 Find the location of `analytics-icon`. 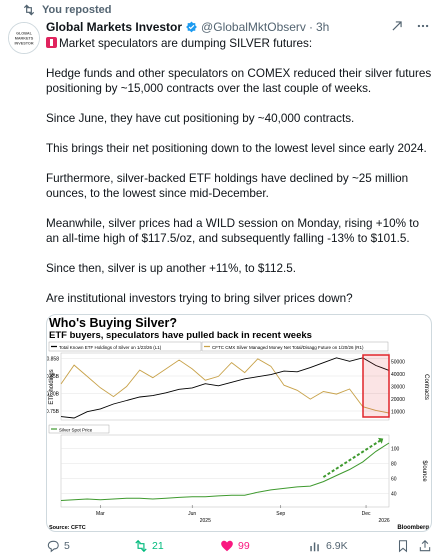

analytics-icon is located at coordinates (314, 547).